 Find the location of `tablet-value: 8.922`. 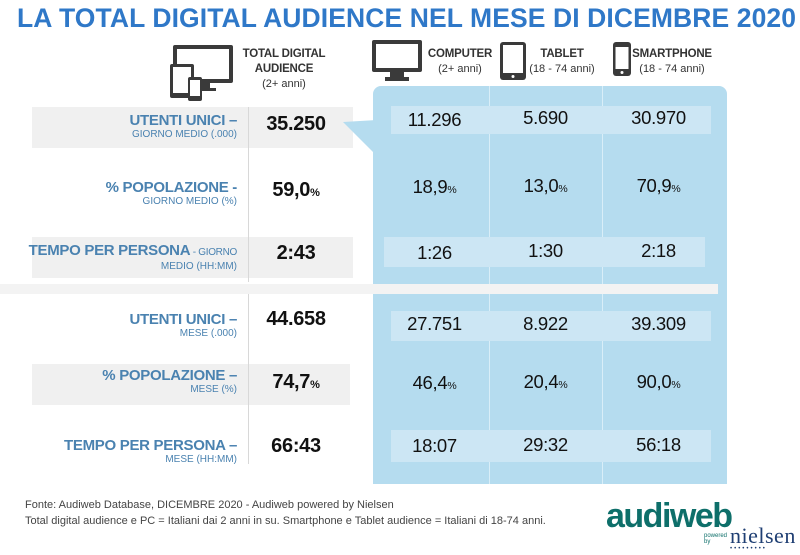

tablet-value: 8.922 is located at coordinates (545, 324).